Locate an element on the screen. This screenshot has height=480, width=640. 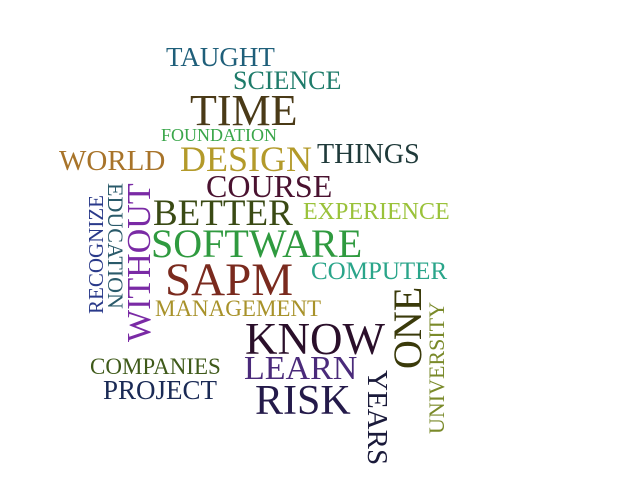
word-things: THINGS is located at coordinates (368, 154).